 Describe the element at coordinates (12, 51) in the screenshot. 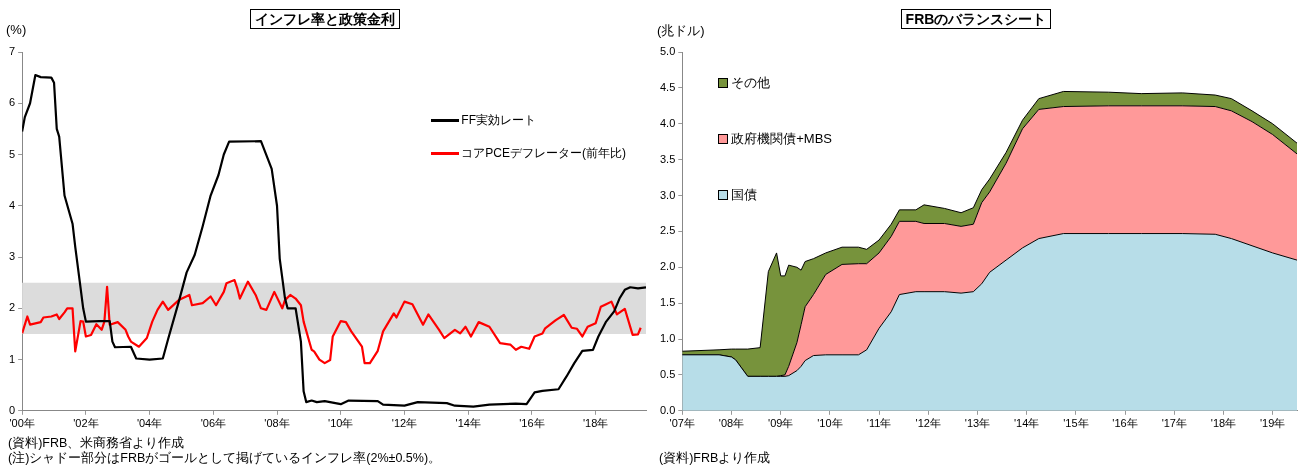

I see `y-tick-label: 7` at that location.